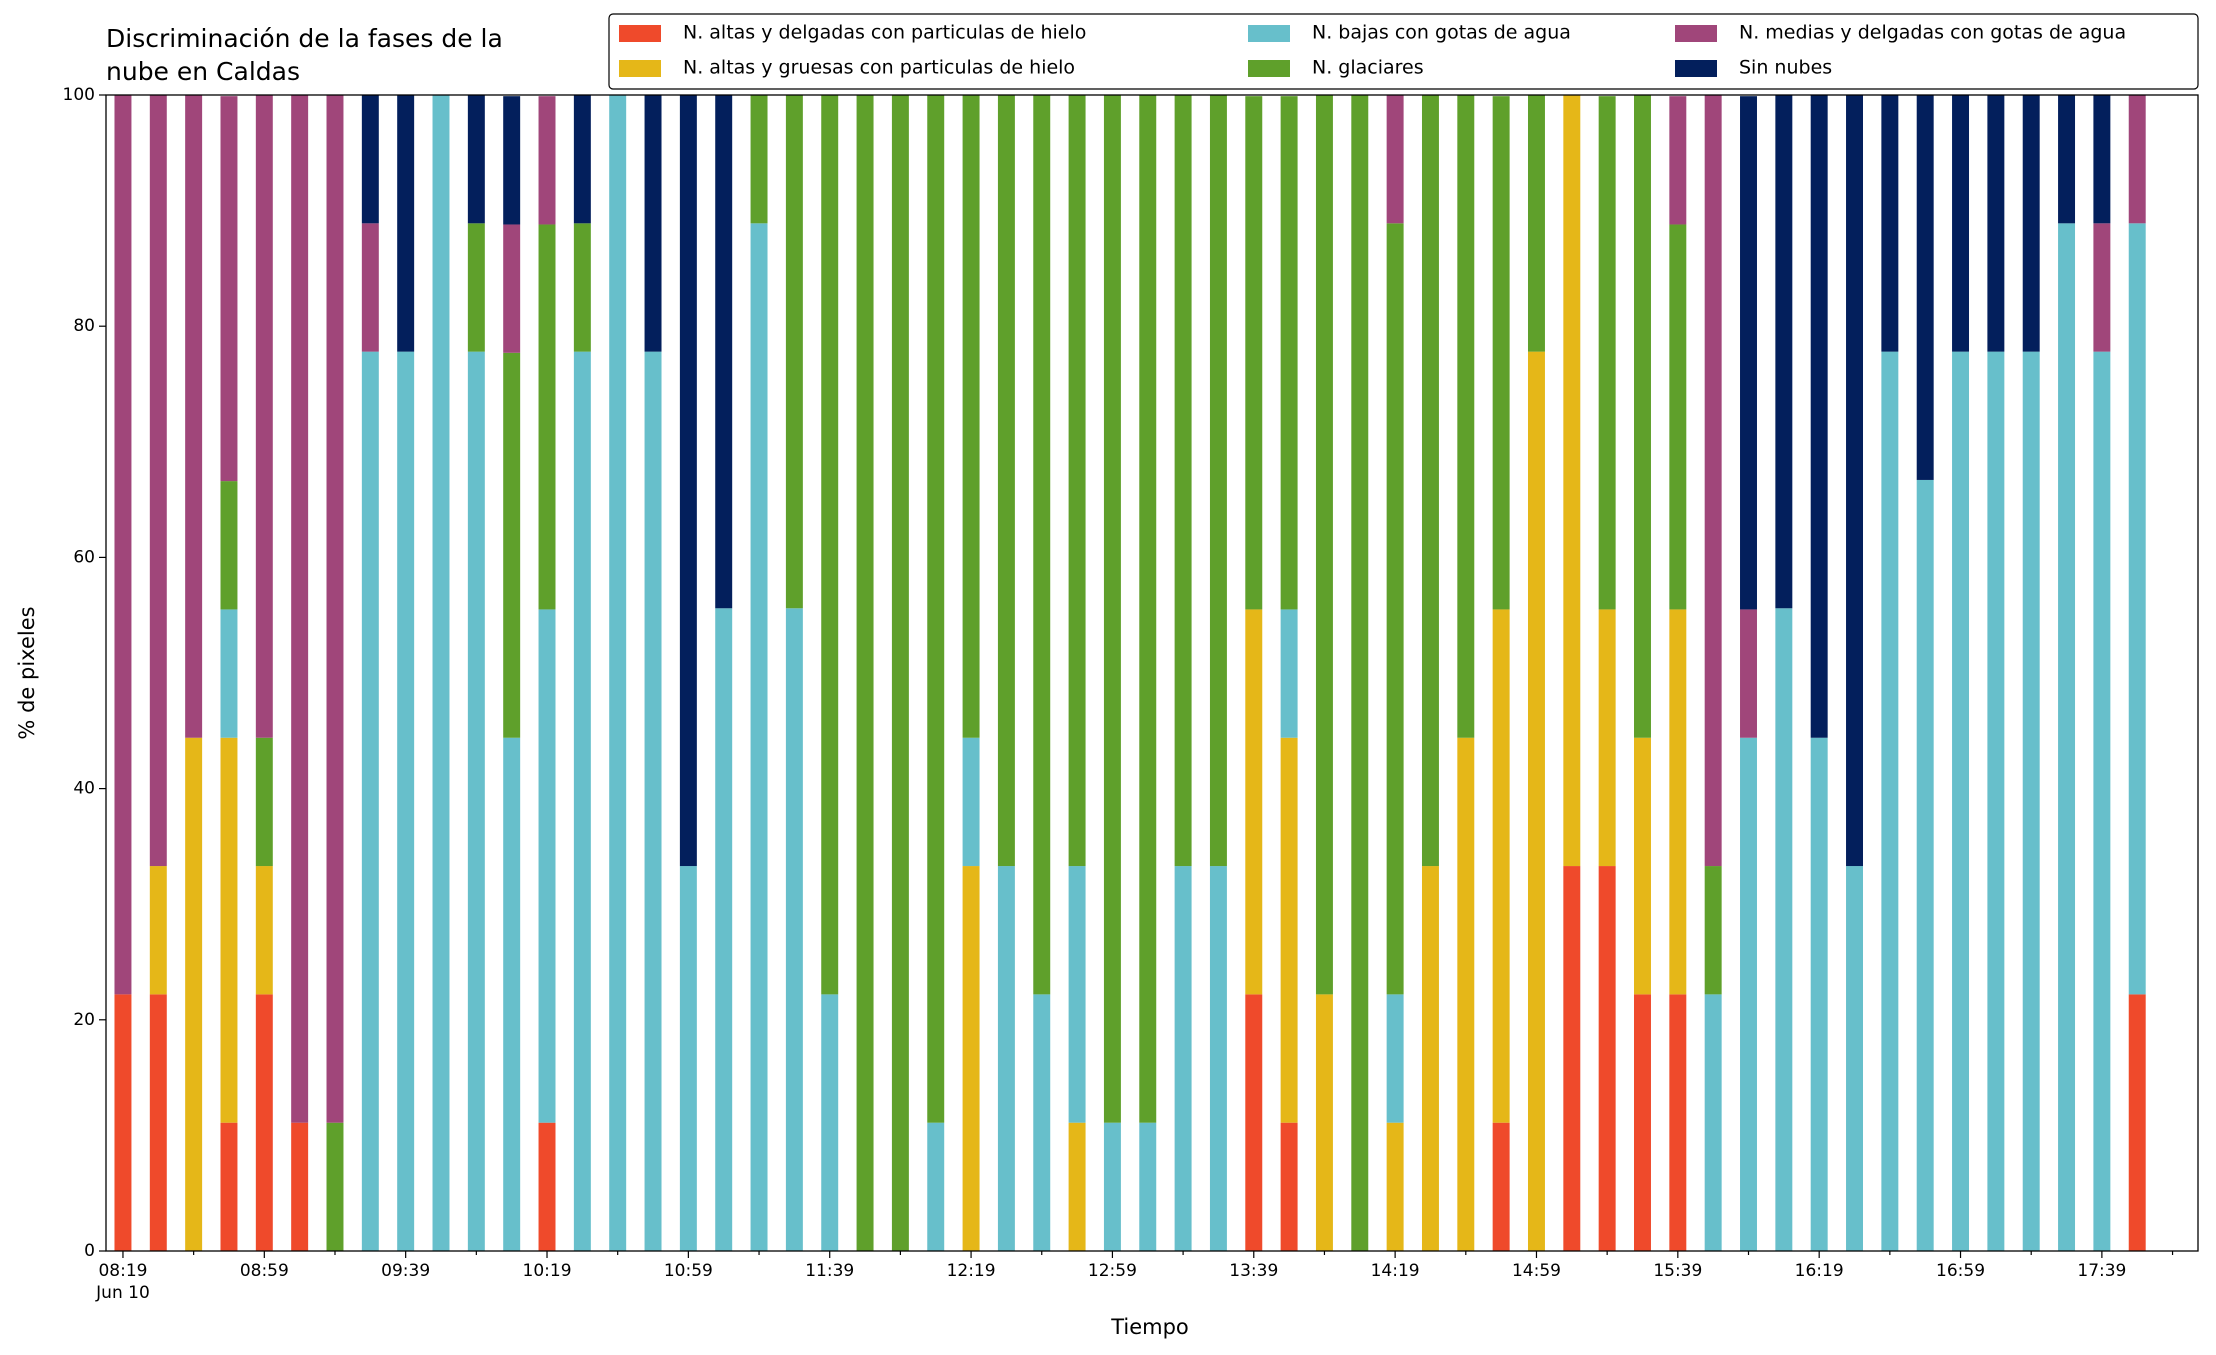 The height and width of the screenshot is (1355, 2216). What do you see at coordinates (84, 557) in the screenshot?
I see `y-tick-label: 60` at bounding box center [84, 557].